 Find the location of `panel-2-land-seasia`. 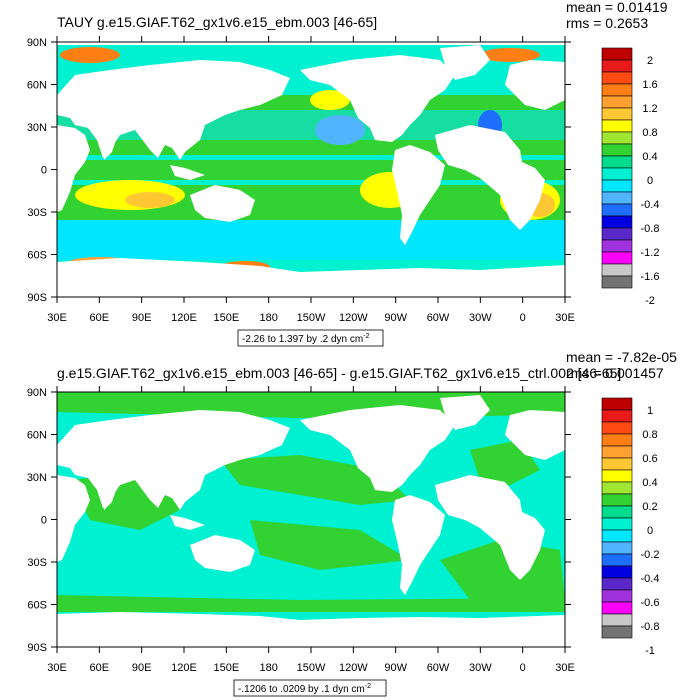

panel-2-land-seasia is located at coordinates (187, 522).